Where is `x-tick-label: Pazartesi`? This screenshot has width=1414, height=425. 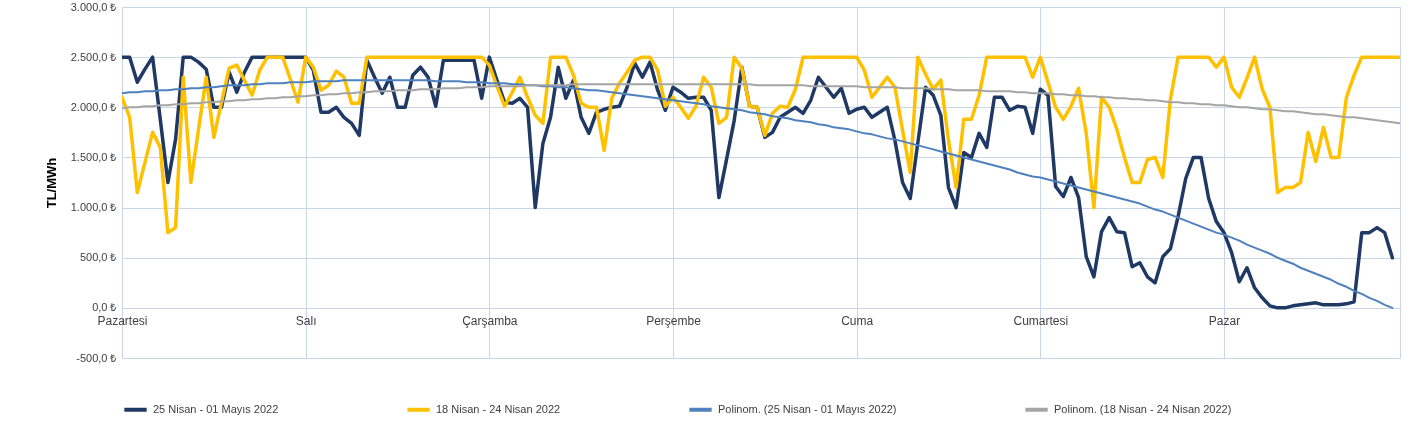 x-tick-label: Pazartesi is located at coordinates (122, 321).